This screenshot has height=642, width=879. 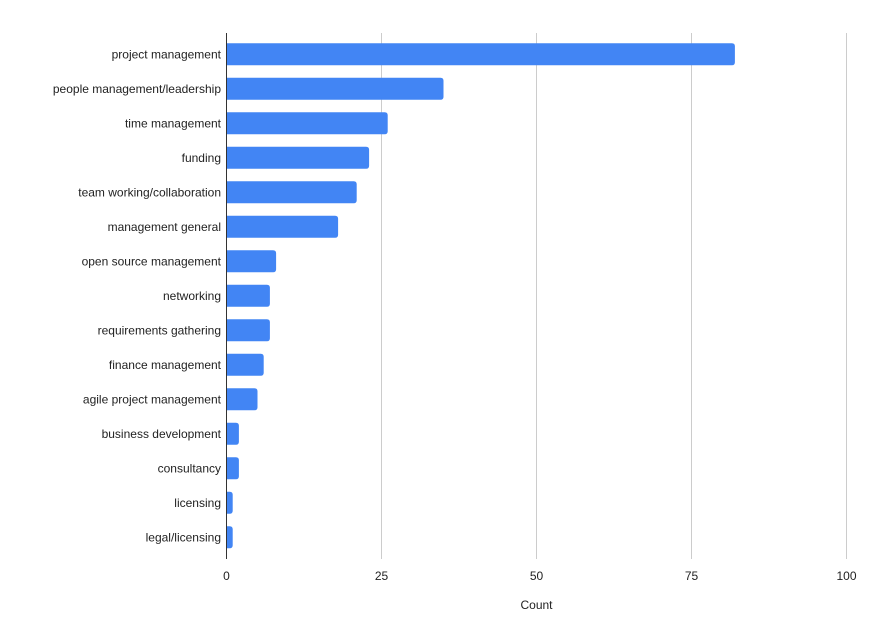 I want to click on x-tick-label-0: 0, so click(x=226, y=576).